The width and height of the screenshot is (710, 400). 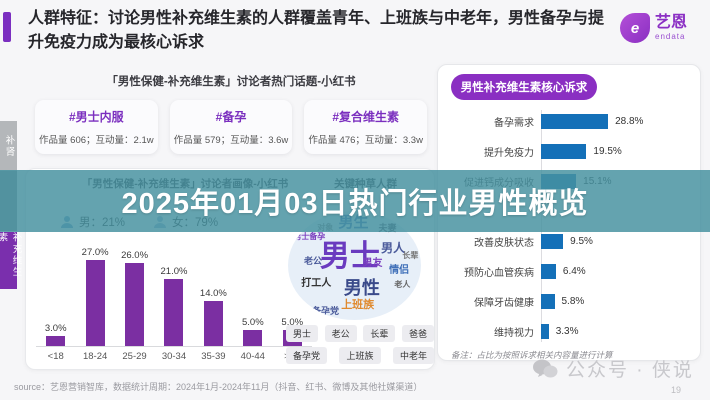 I want to click on audience-chip: 男士, so click(x=302, y=333).